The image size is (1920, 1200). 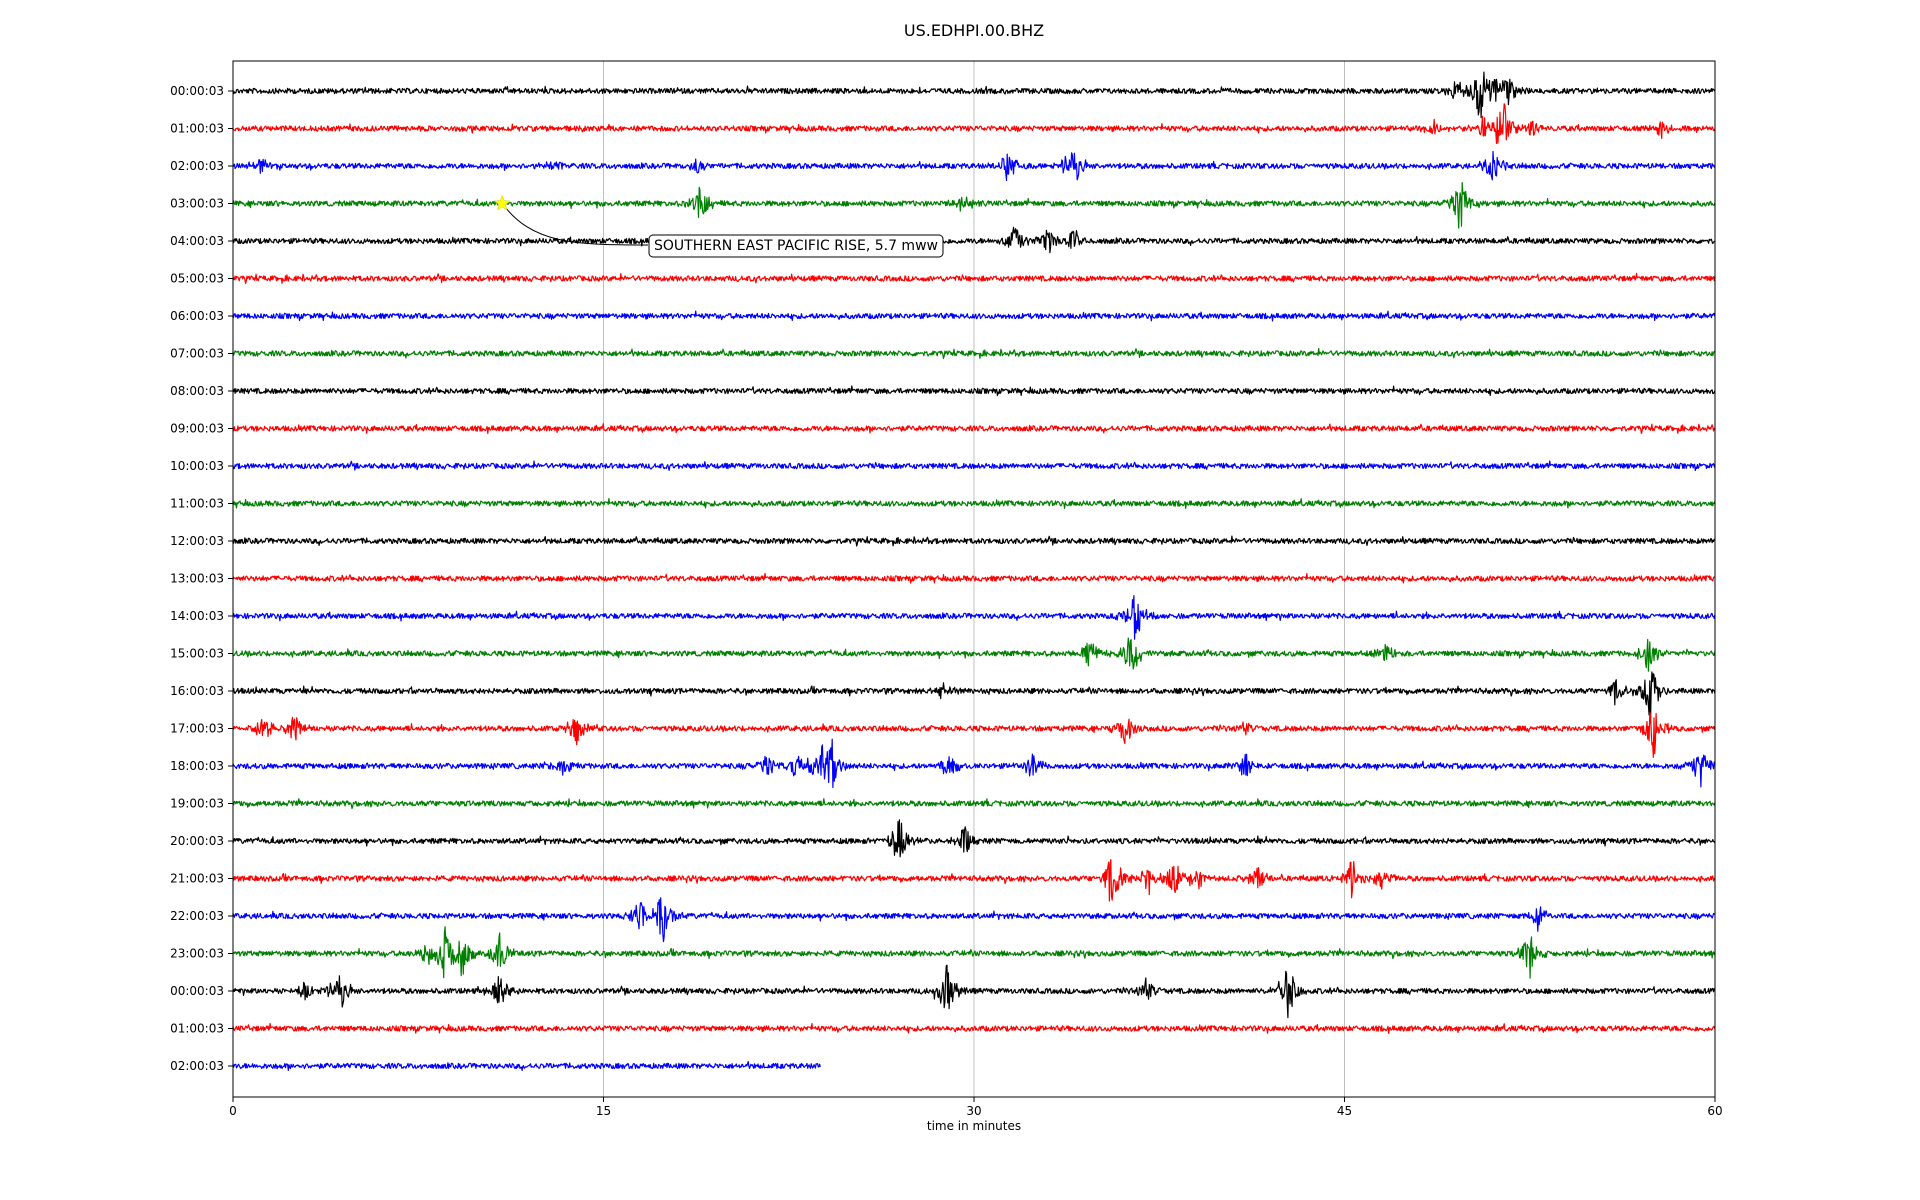 What do you see at coordinates (197, 954) in the screenshot?
I see `row-time-label: 23:00:03` at bounding box center [197, 954].